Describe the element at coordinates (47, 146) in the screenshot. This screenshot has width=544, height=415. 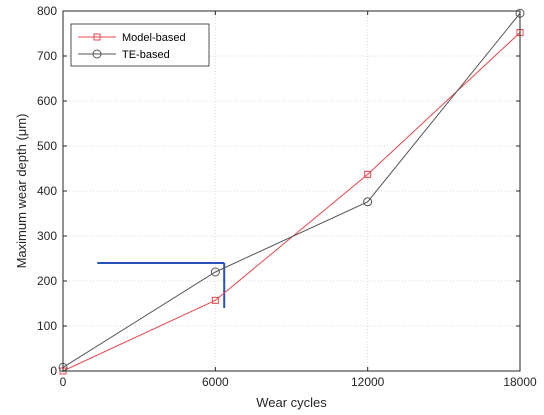
I see `y-tick-label: 500` at that location.